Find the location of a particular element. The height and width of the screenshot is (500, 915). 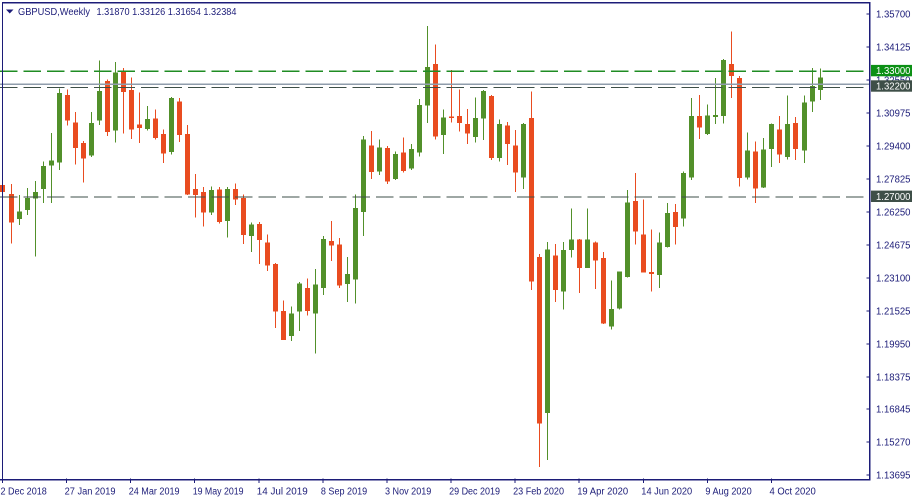

svg-text: 14 Jun 2020 is located at coordinates (666, 492).